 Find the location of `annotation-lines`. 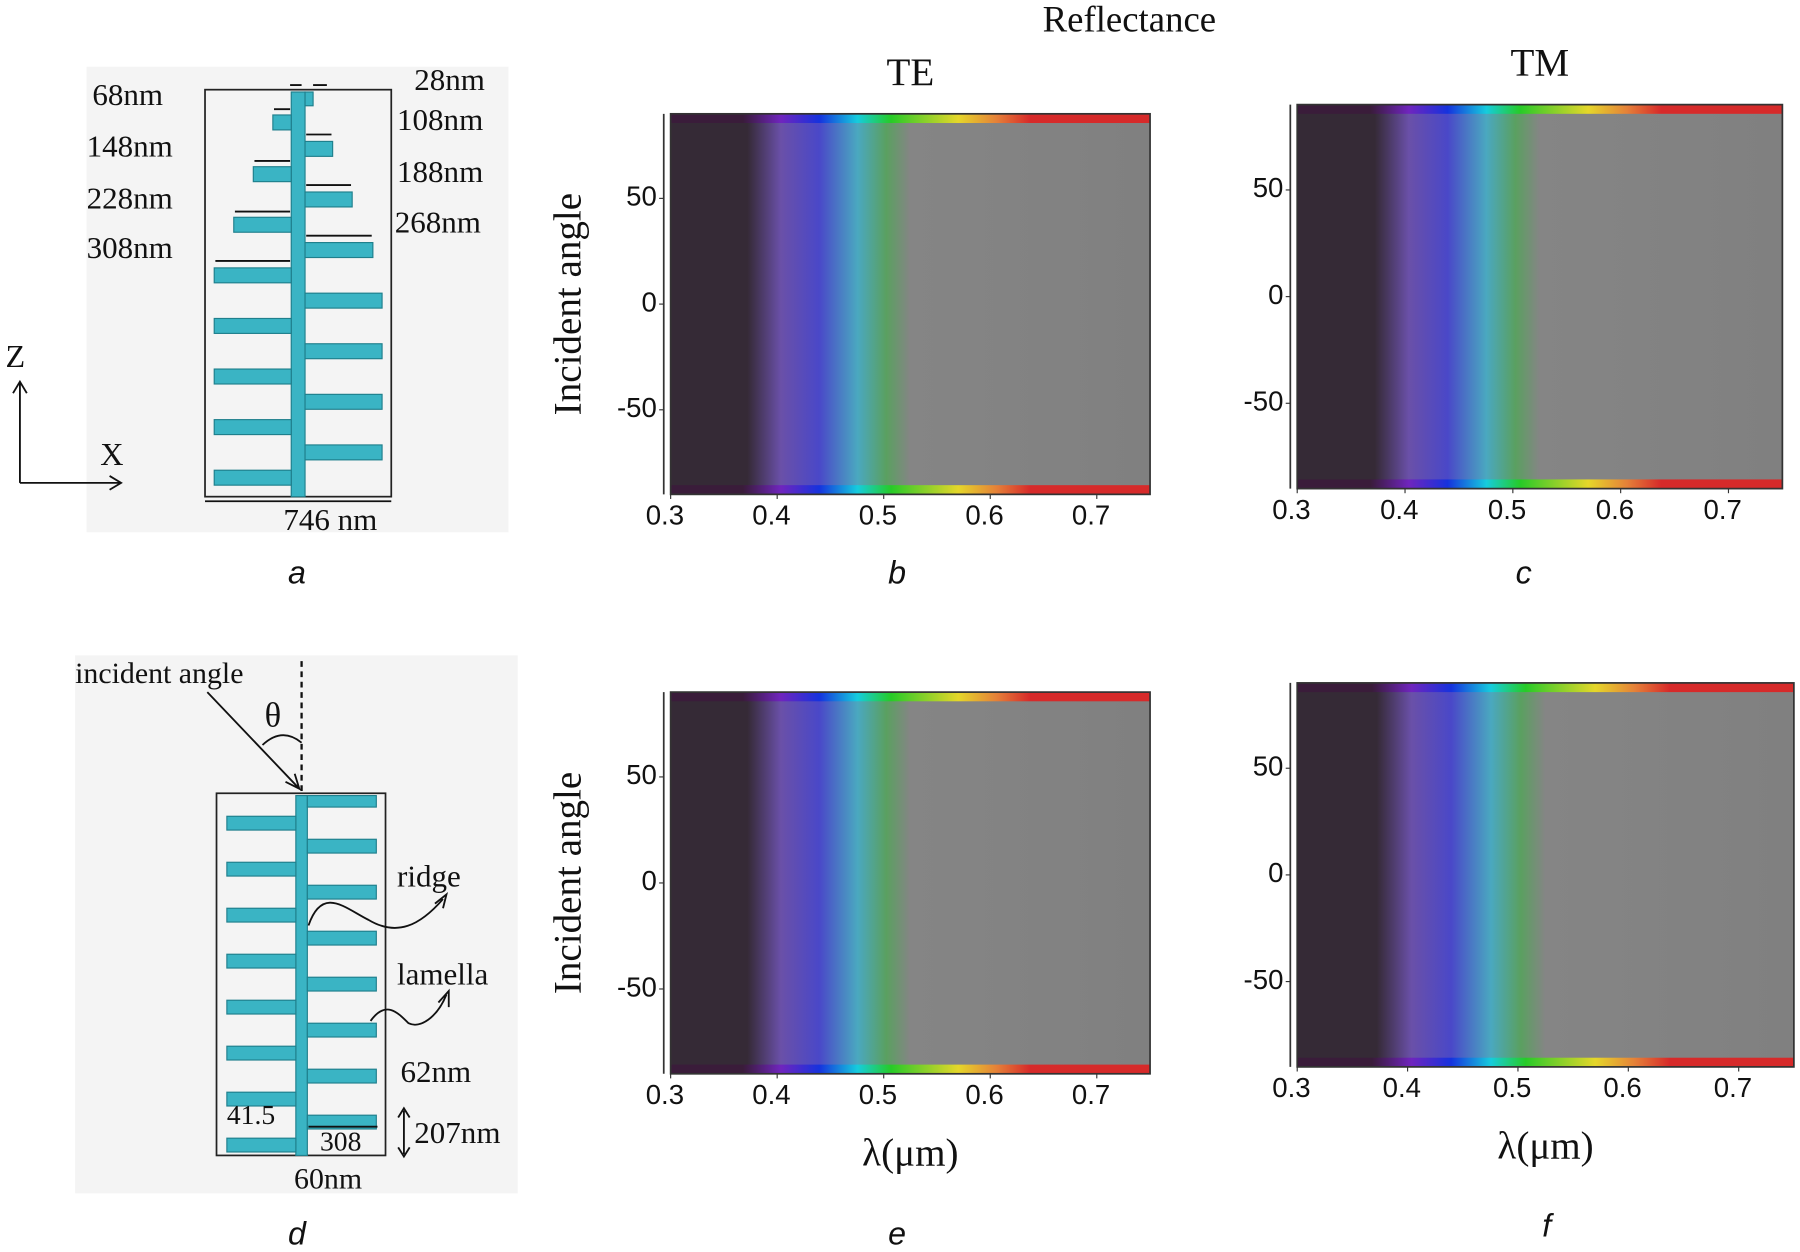

annotation-lines is located at coordinates (378, 1025).